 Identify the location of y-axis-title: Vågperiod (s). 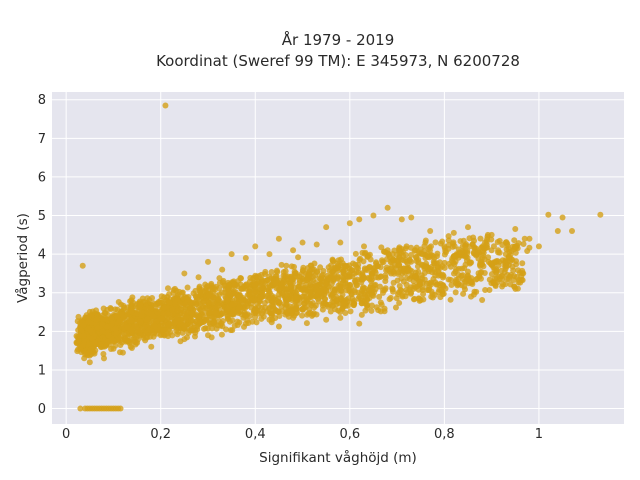
(22, 258).